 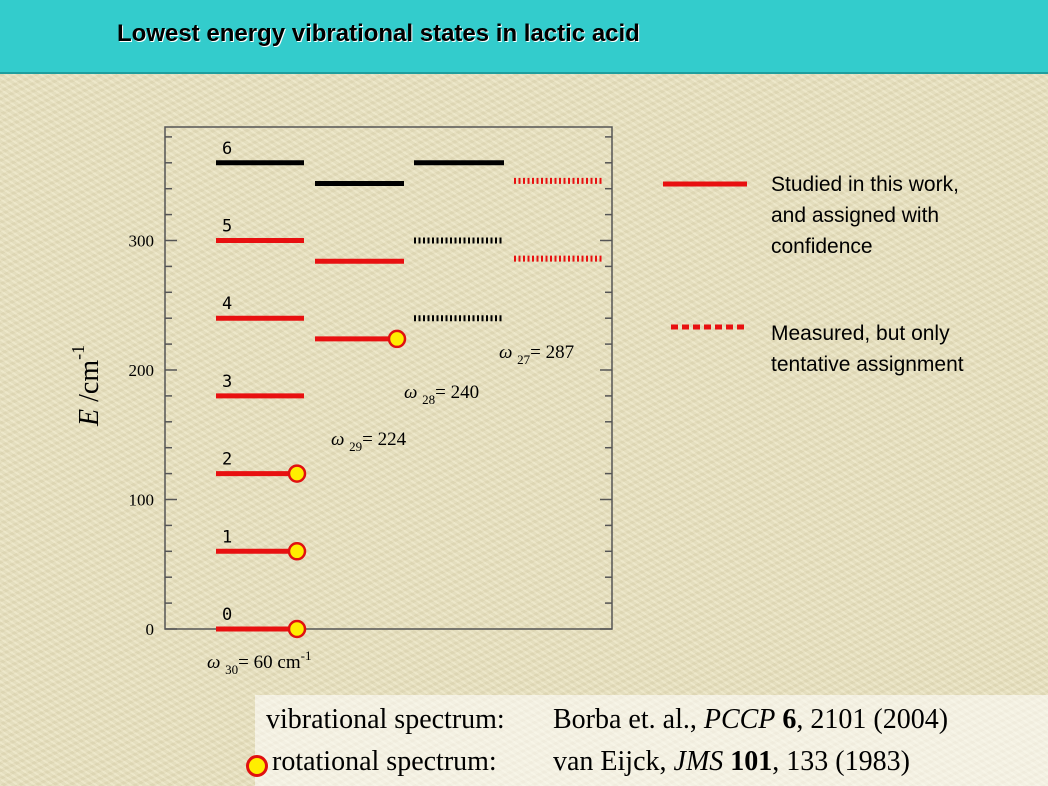 I want to click on references-panel, so click(x=651, y=740).